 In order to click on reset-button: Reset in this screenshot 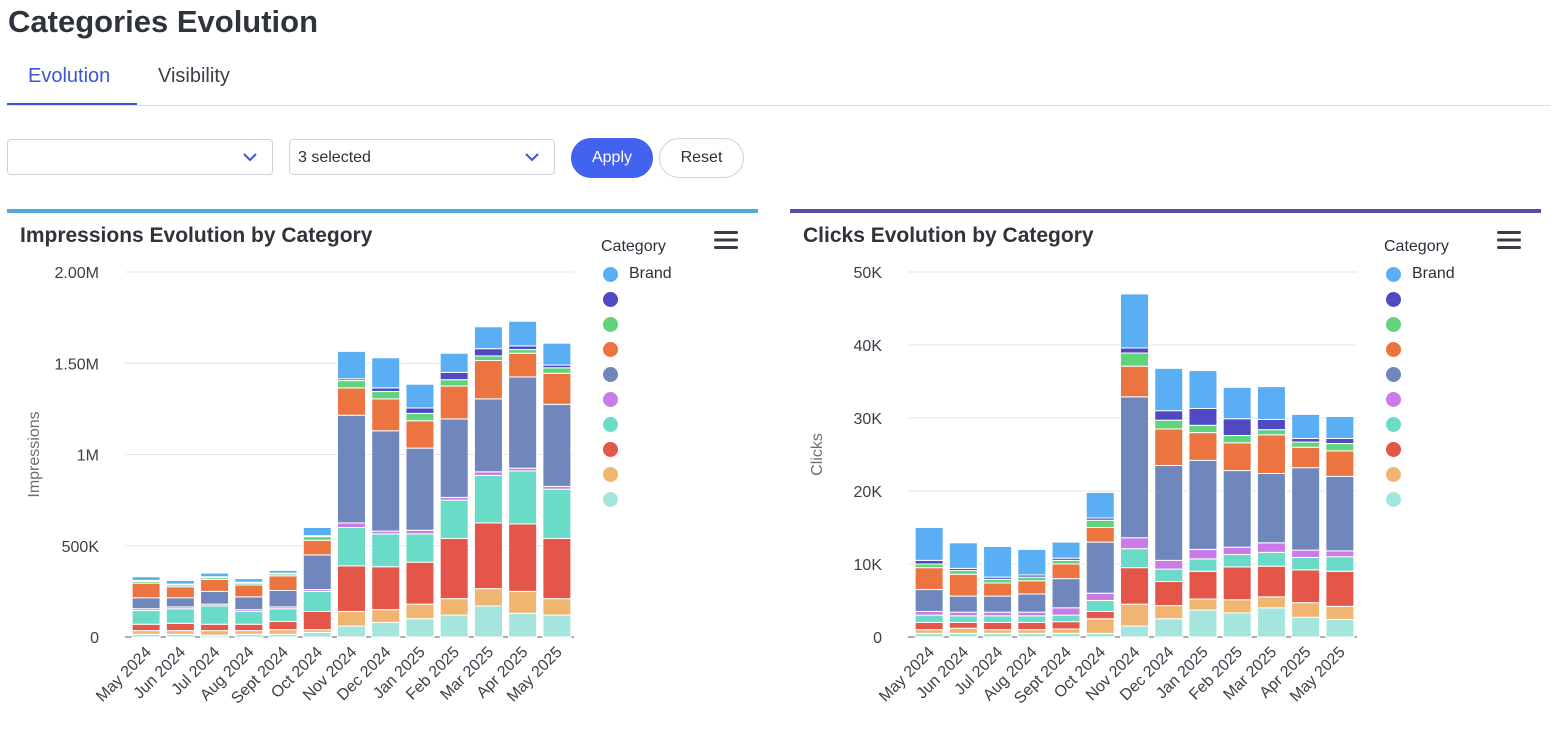, I will do `click(701, 158)`.